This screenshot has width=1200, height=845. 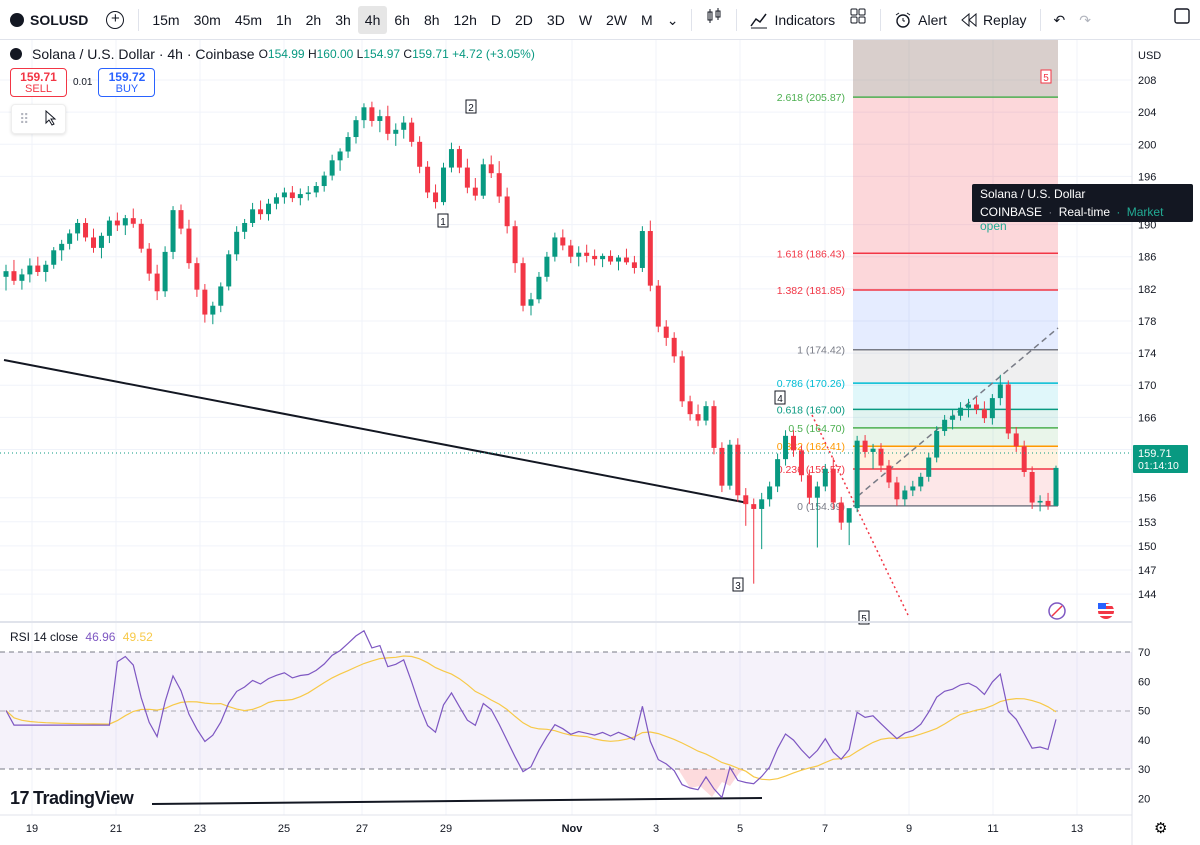 What do you see at coordinates (1147, 499) in the screenshot?
I see `price-tick-label: 156` at bounding box center [1147, 499].